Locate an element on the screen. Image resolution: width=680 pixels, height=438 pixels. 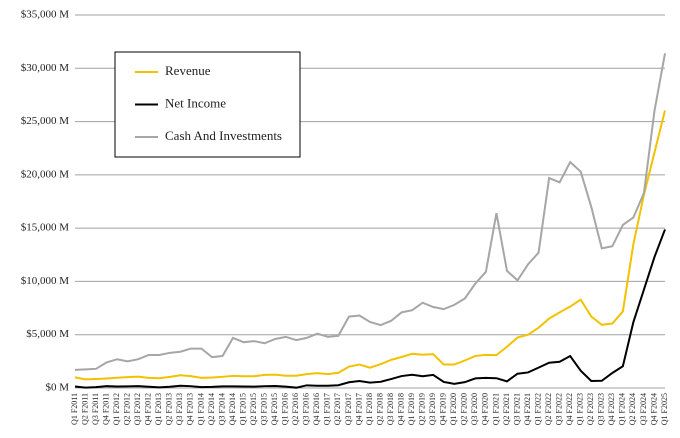
x-tick-label: Q1 F2024 is located at coordinates (622, 409).